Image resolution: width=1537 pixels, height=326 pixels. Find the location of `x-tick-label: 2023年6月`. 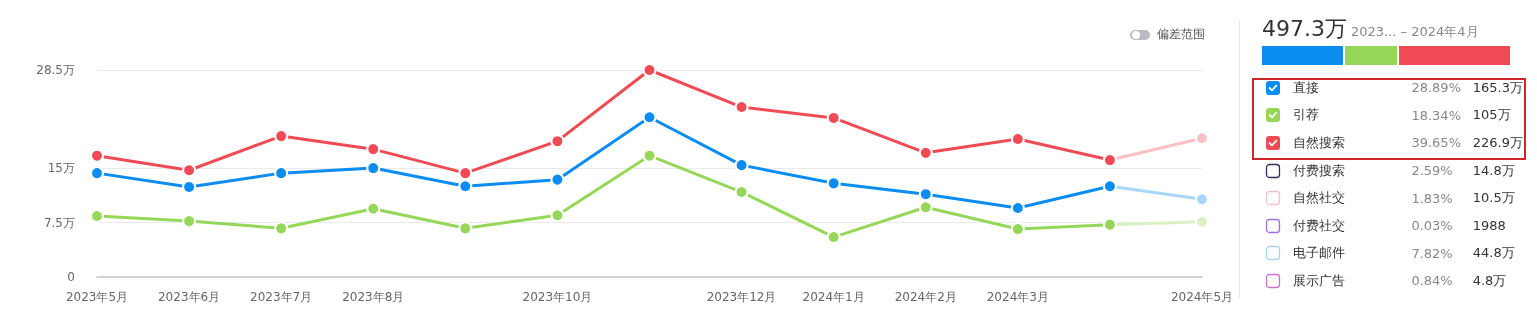

x-tick-label: 2023年6月 is located at coordinates (189, 297).